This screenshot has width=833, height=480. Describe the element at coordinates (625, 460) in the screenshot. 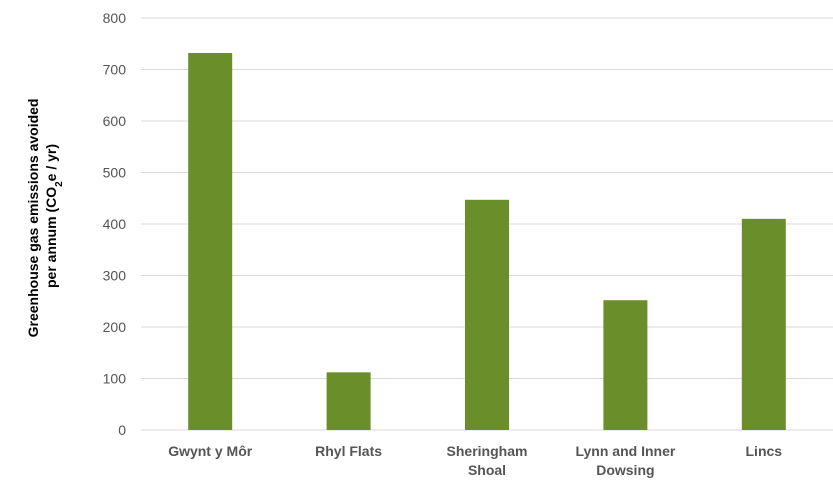

I see `x-tick-label: Lynn and Inner Dowsing` at that location.